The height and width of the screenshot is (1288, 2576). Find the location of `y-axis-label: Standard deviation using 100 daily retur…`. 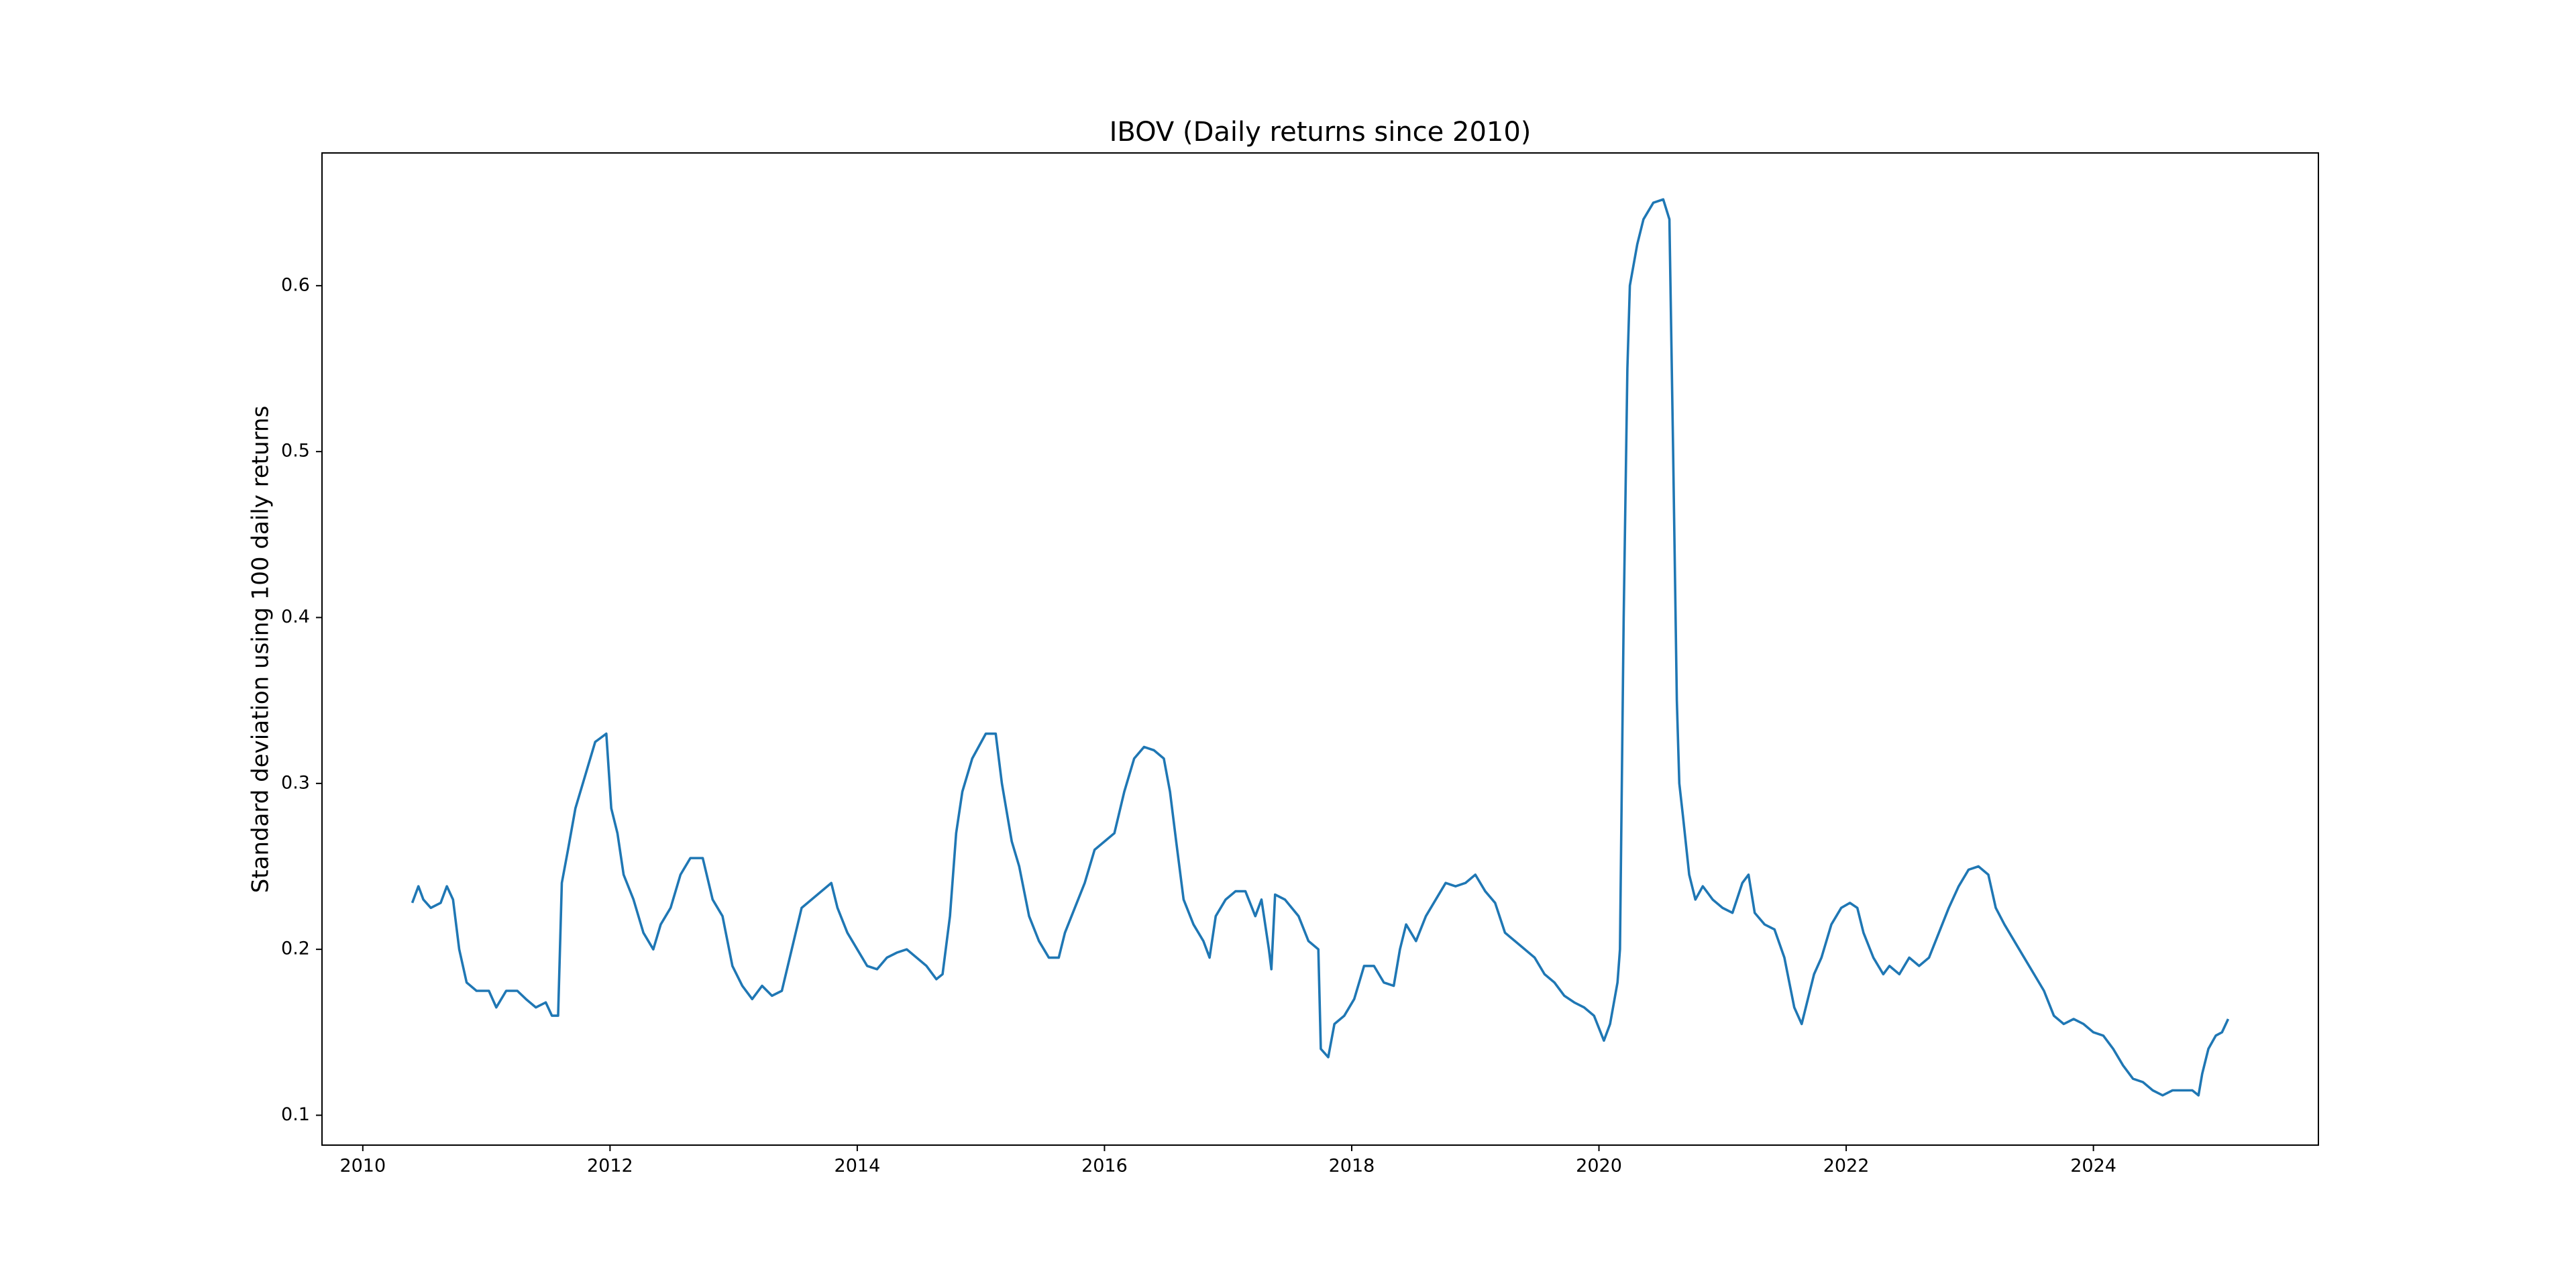

y-axis-label: Standard deviation using 100 daily retur… is located at coordinates (261, 650).